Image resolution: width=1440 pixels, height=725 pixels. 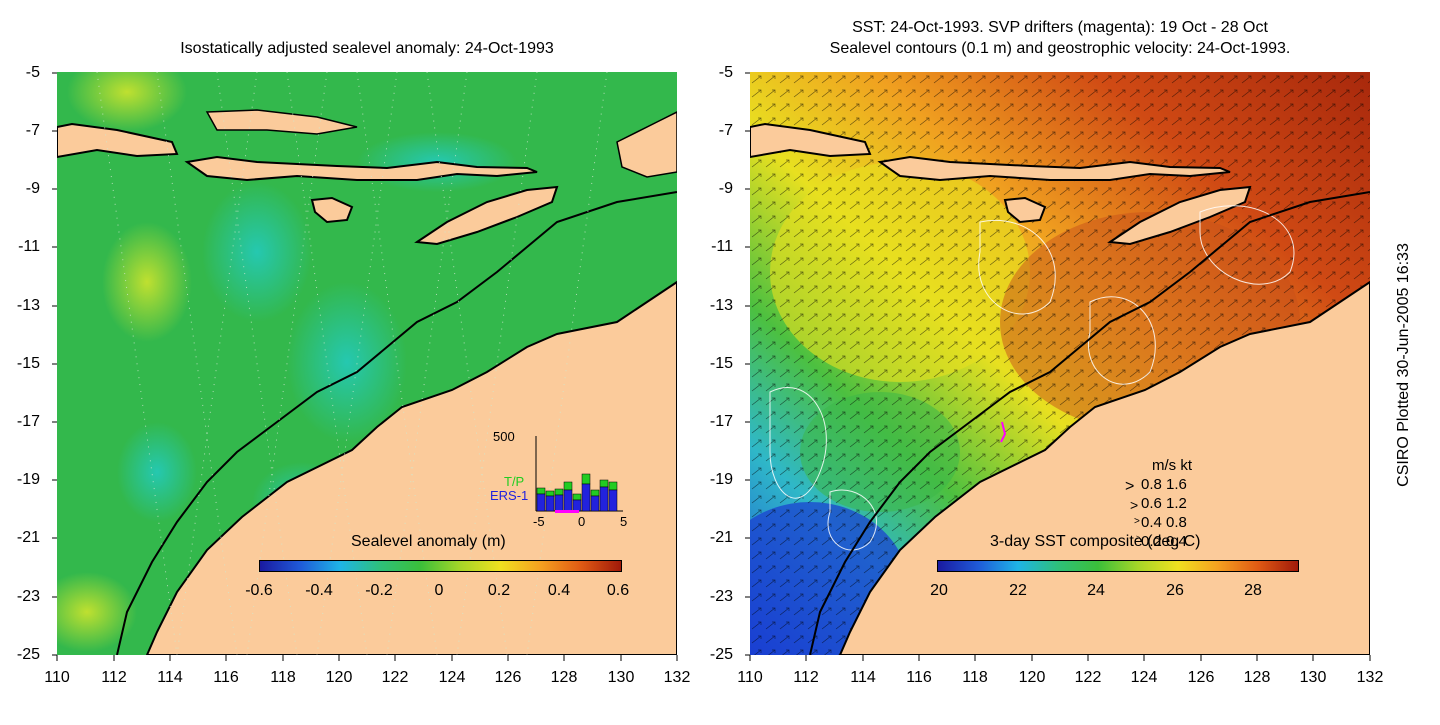 What do you see at coordinates (428, 541) in the screenshot?
I see `sealevel-colorbar-label: Sealevel anomaly (m)` at bounding box center [428, 541].